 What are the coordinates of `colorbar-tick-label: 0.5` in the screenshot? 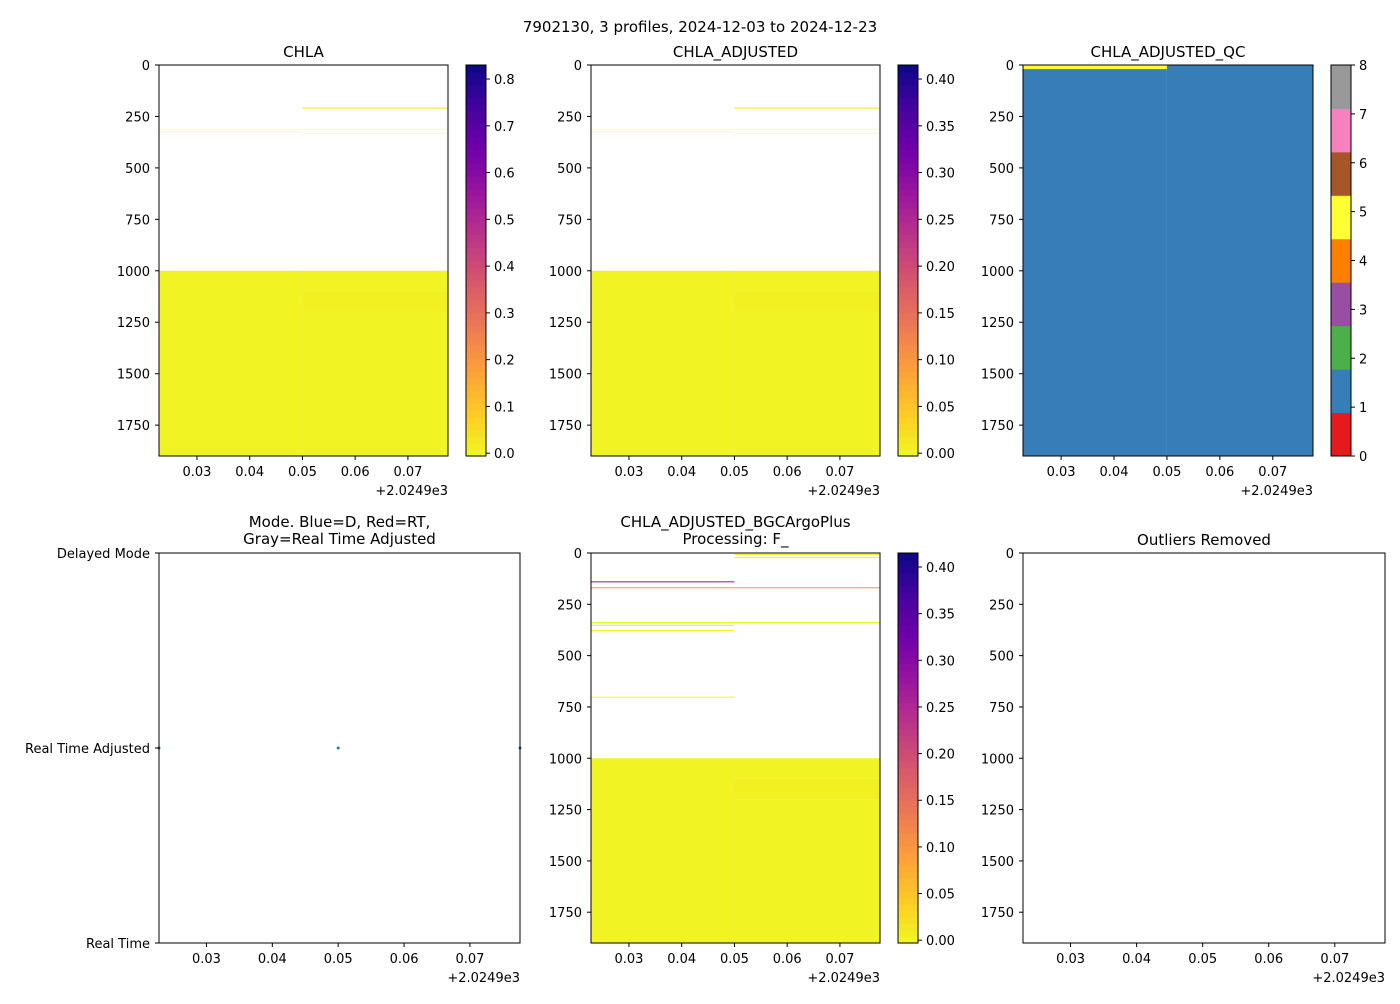 It's located at (504, 220).